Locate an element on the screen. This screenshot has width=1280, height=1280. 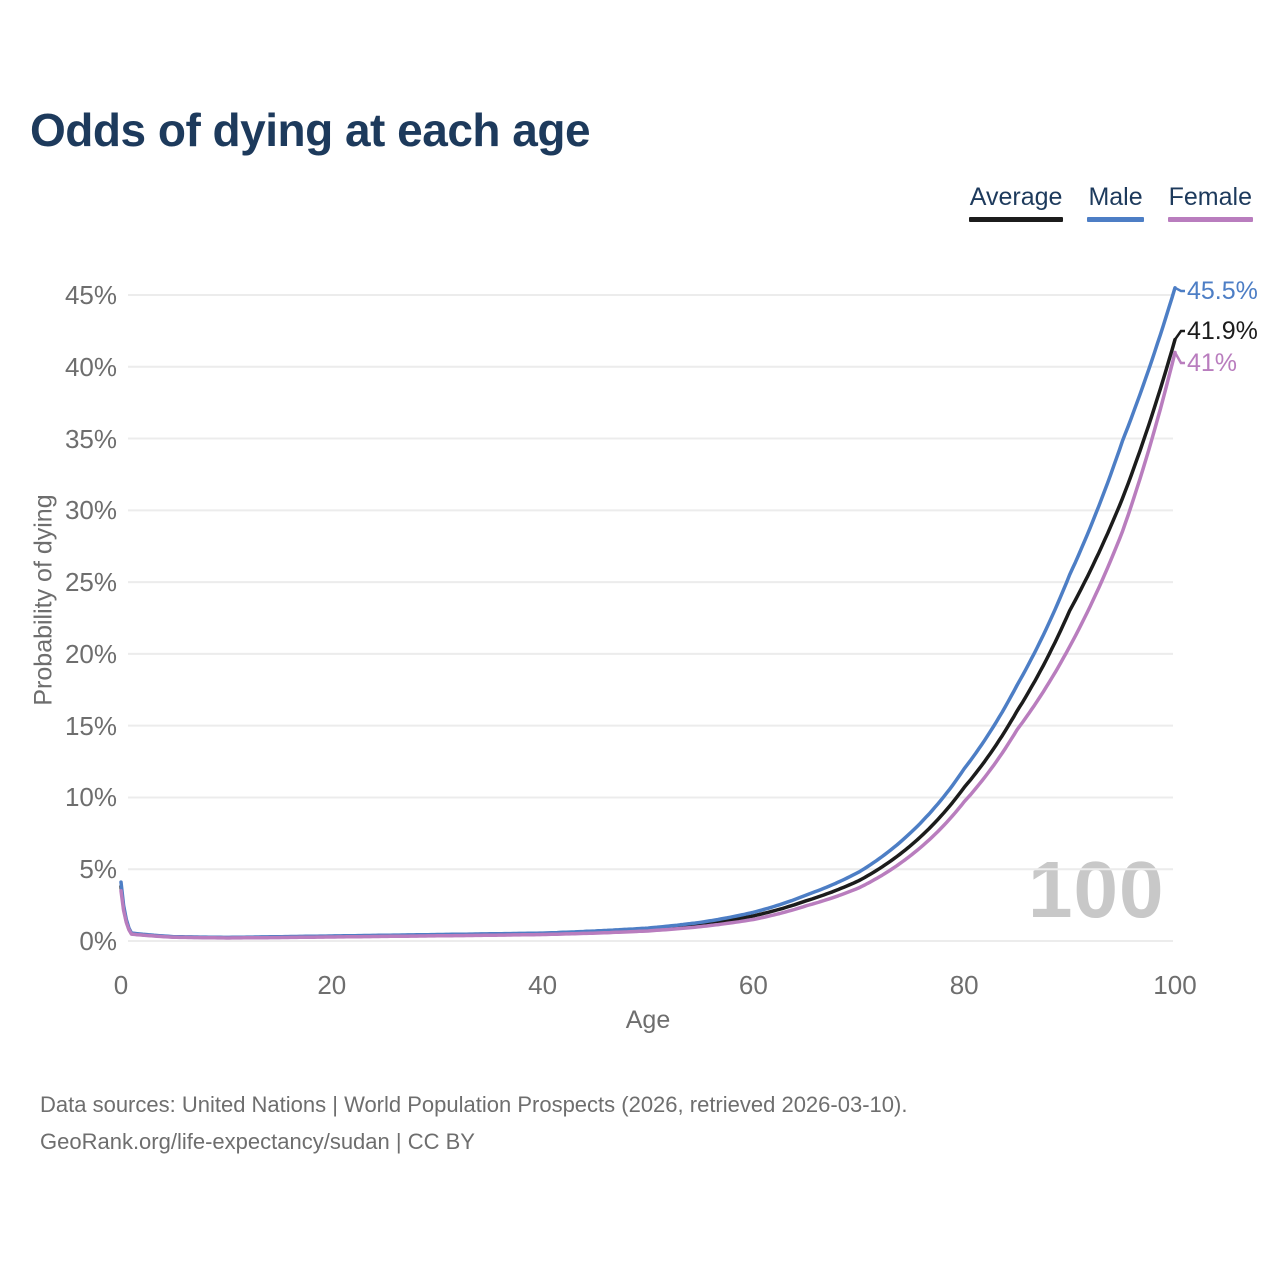
legend-label-male: Male is located at coordinates (1115, 197).